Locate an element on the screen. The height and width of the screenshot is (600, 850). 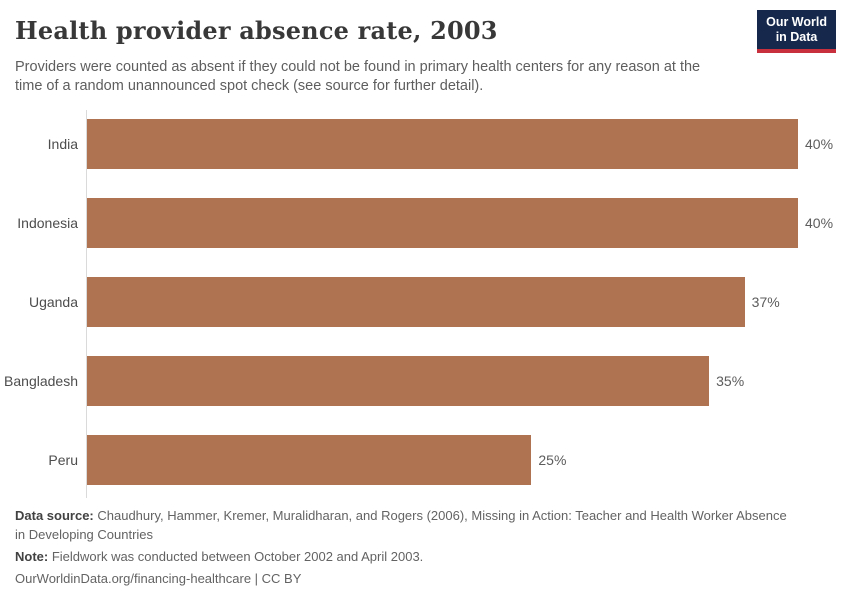
category-label: Peru is located at coordinates (63, 459).